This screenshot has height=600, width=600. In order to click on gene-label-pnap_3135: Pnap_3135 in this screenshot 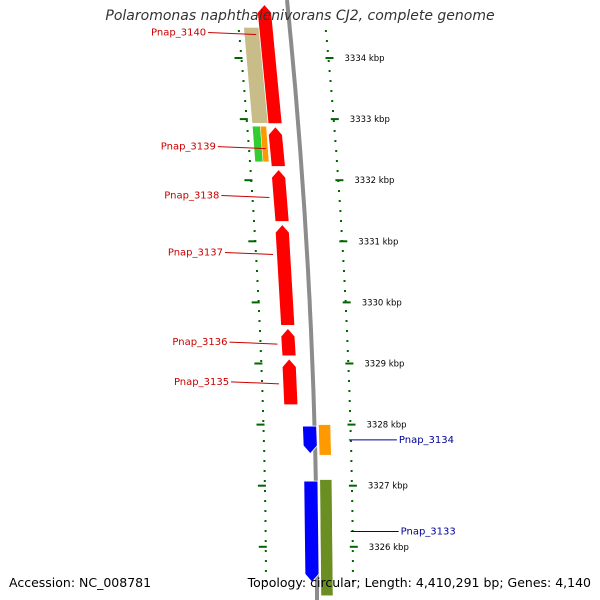, I will do `click(201, 382)`.